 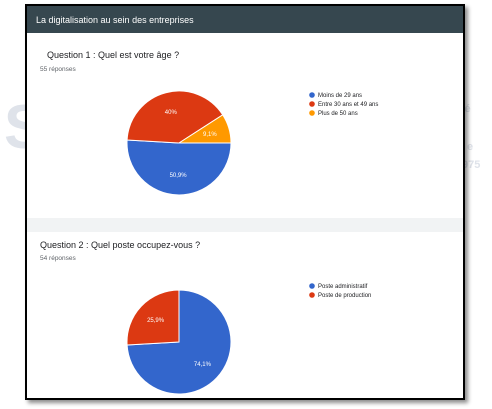 I want to click on legend-label: Plus de 50 ans, so click(x=338, y=114).